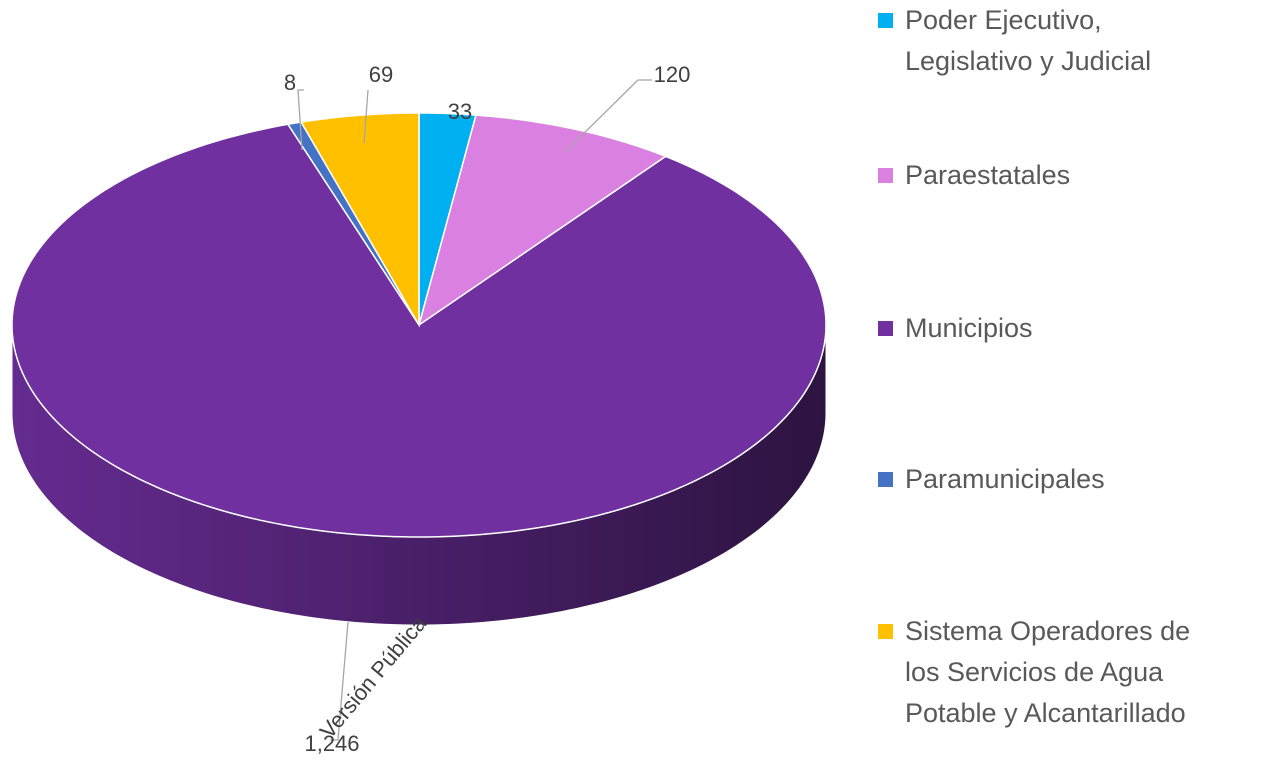 The width and height of the screenshot is (1275, 761). I want to click on legend-item: Paramunicipales, so click(1053, 479).